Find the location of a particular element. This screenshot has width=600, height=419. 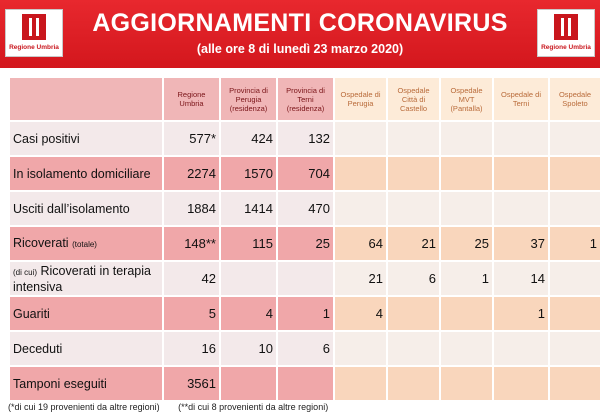

table-cell: 704 is located at coordinates (305, 173).